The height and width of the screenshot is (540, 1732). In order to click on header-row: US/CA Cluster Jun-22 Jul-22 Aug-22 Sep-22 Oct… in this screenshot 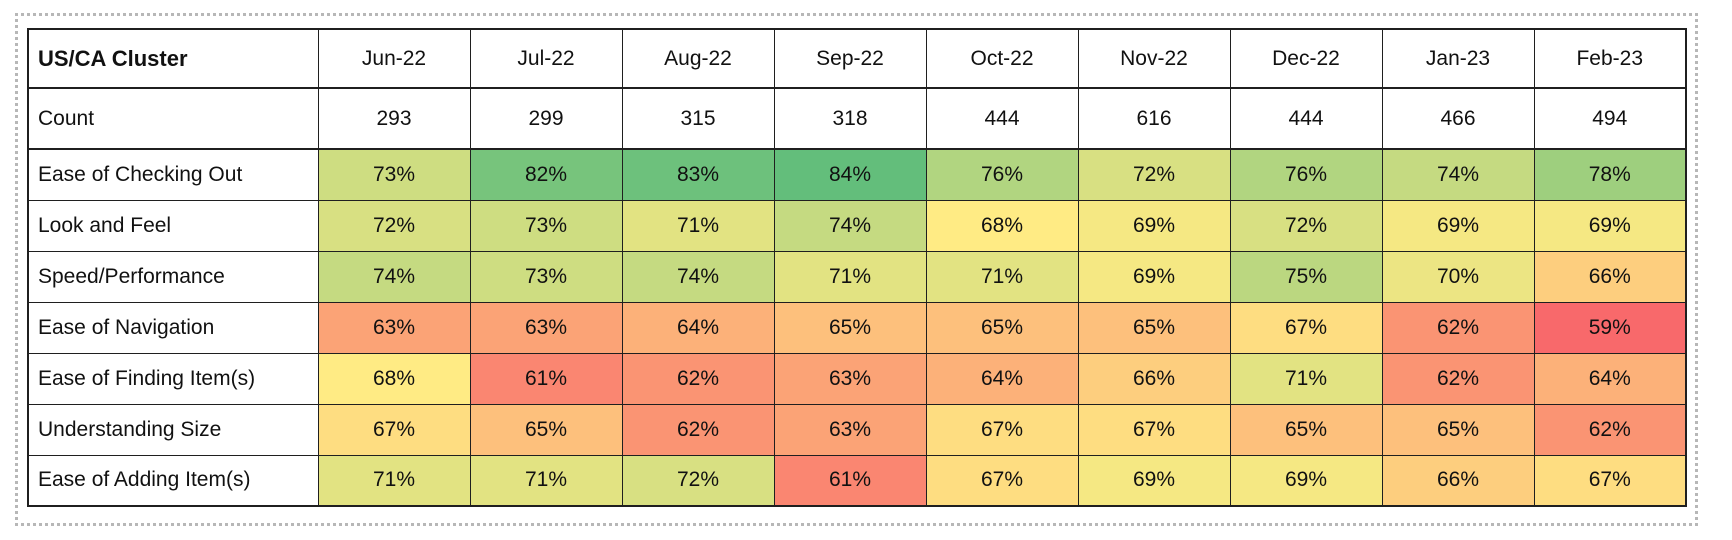, I will do `click(857, 58)`.